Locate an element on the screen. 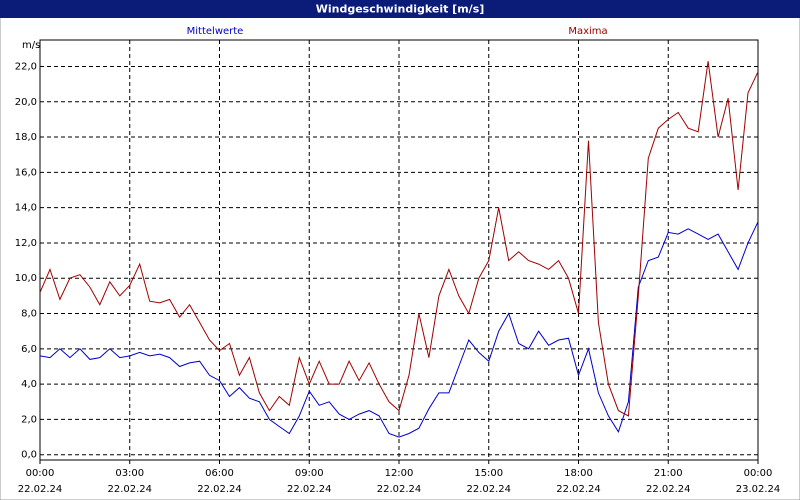 The image size is (800, 500). chart-title: Windgeschwindigkeit [m/s] is located at coordinates (400, 9).